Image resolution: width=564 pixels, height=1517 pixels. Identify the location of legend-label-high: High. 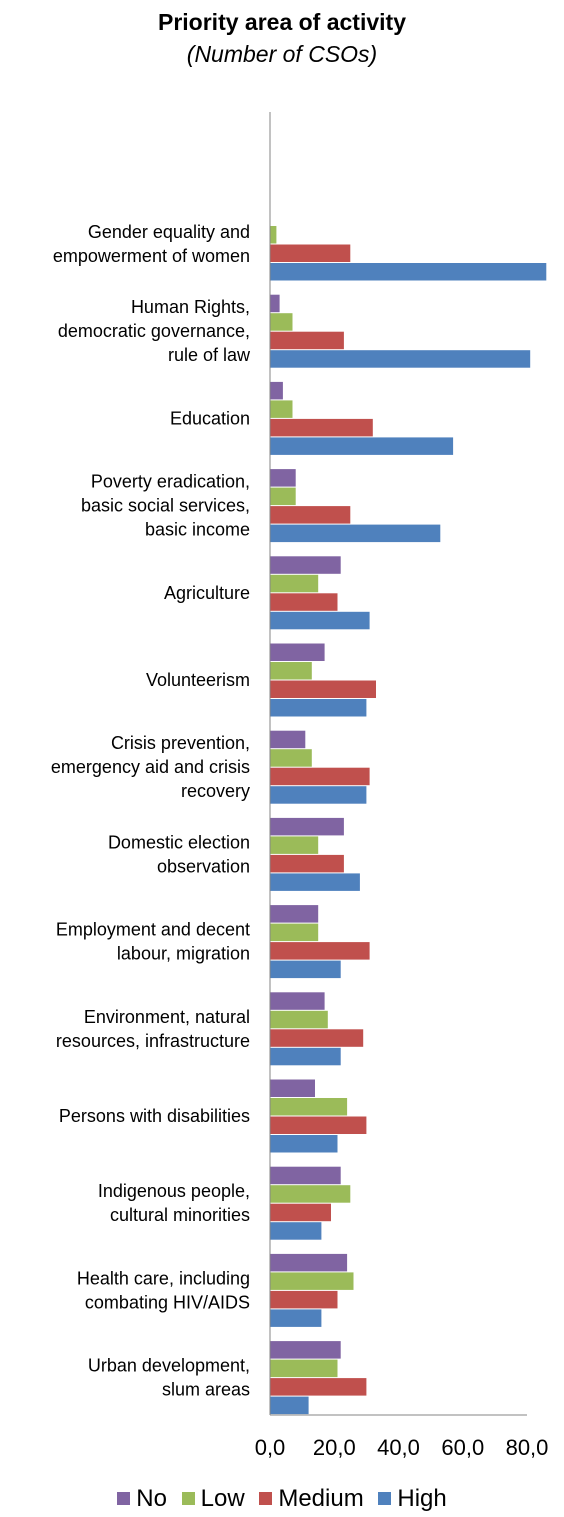
(422, 1498).